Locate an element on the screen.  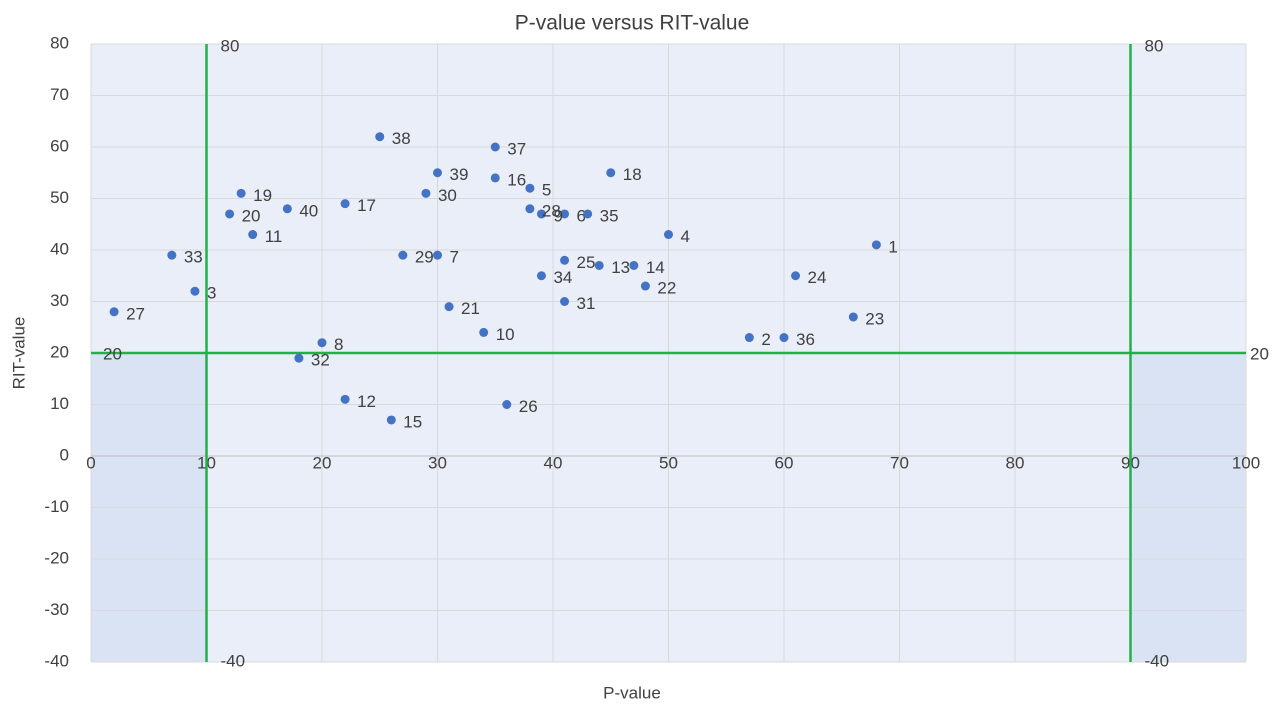
point-label: 2 is located at coordinates (765, 339).